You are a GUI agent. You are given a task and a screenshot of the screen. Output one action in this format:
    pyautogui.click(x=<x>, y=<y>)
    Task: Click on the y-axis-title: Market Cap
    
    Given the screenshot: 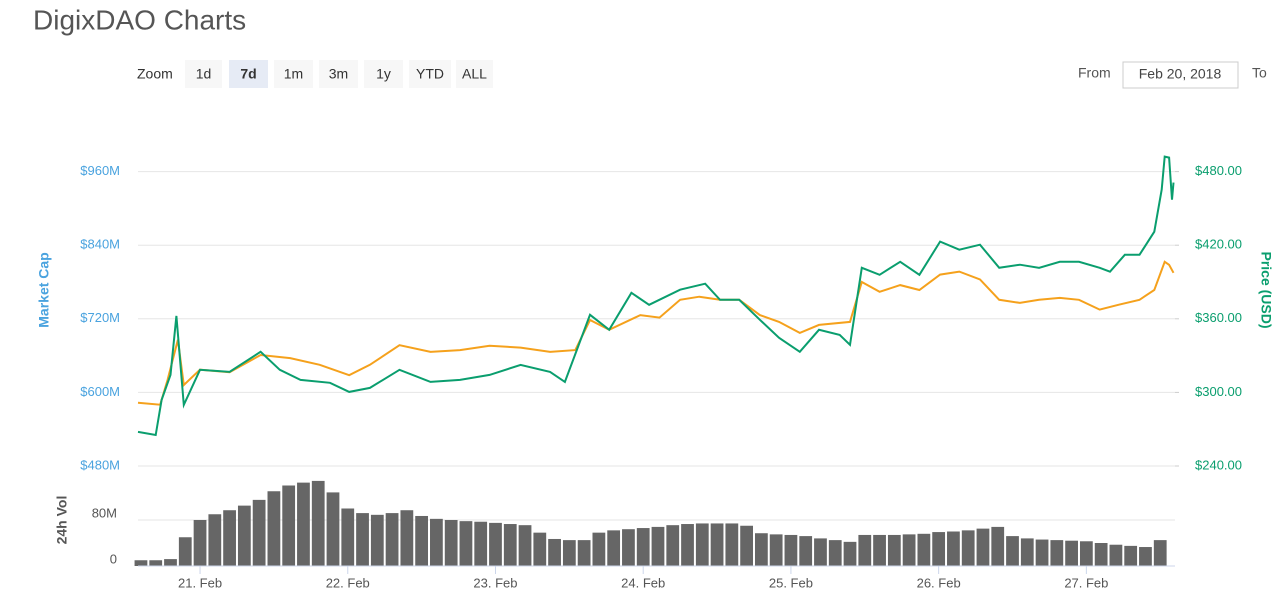 What is the action you would take?
    pyautogui.click(x=44, y=289)
    